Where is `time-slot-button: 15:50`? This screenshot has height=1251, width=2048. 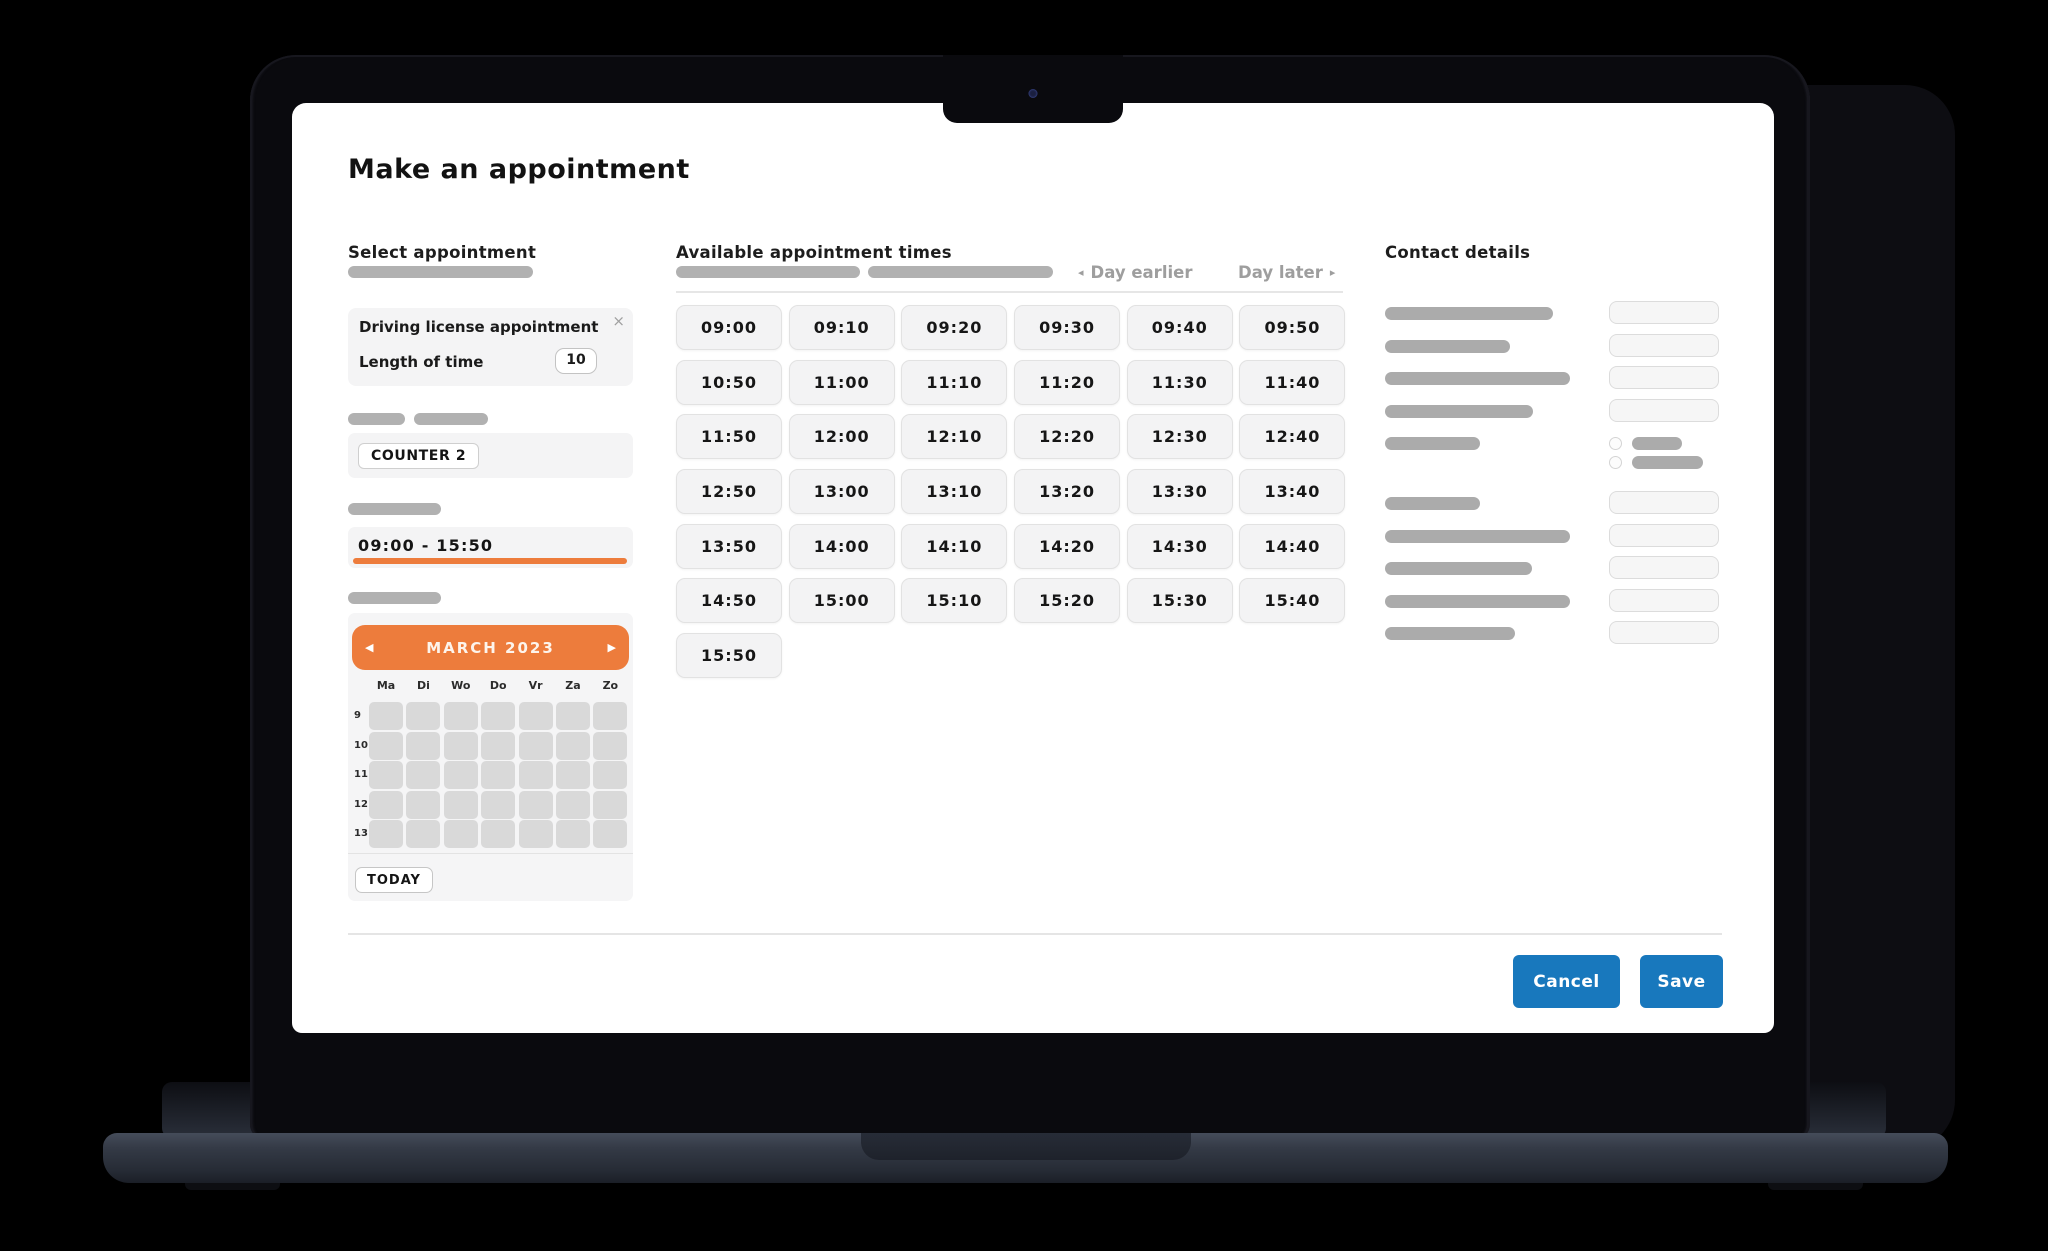 time-slot-button: 15:50 is located at coordinates (729, 656).